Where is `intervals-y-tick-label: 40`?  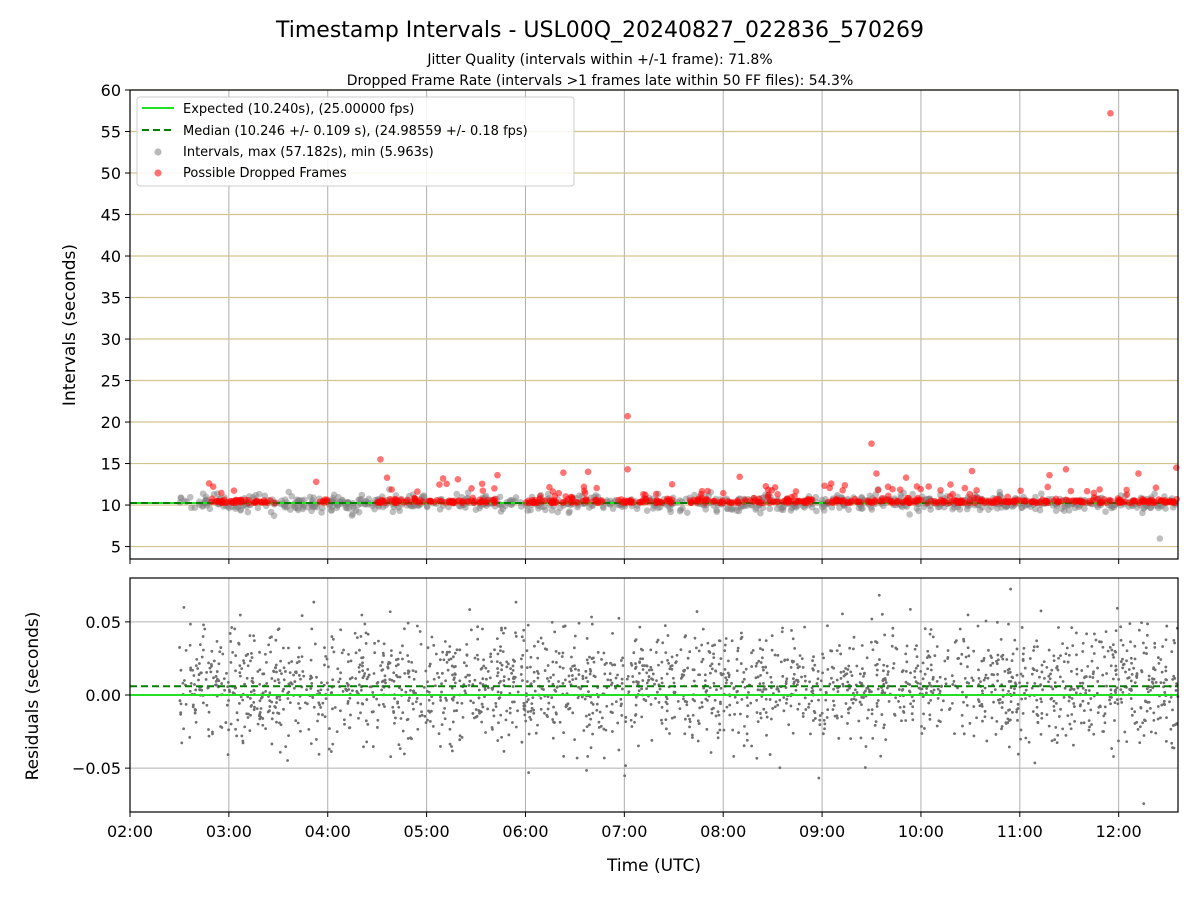
intervals-y-tick-label: 40 is located at coordinates (111, 256).